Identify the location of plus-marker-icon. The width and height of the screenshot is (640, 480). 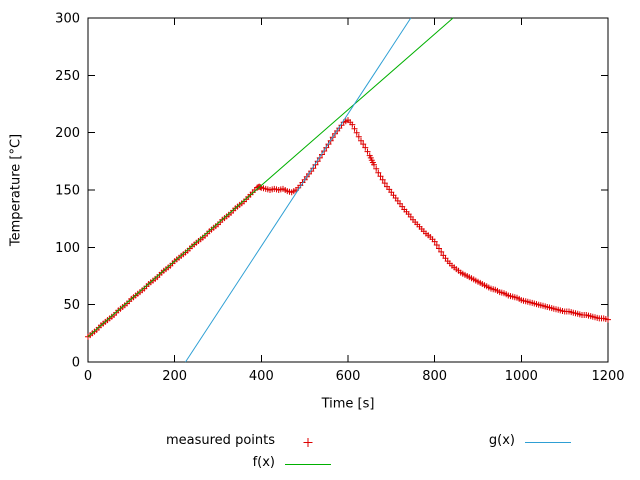
(308, 442).